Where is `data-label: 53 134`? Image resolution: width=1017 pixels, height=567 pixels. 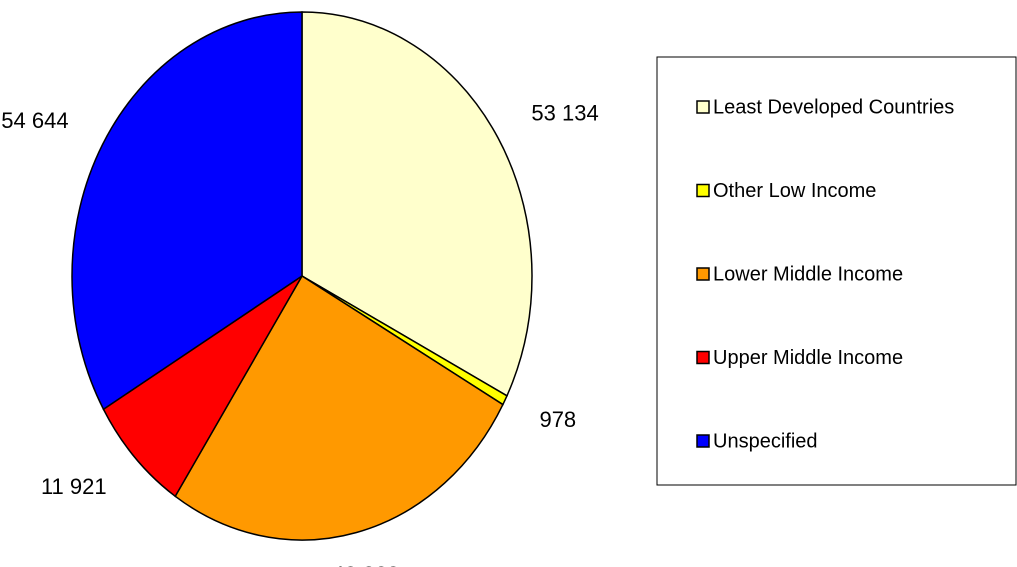
data-label: 53 134 is located at coordinates (564, 112).